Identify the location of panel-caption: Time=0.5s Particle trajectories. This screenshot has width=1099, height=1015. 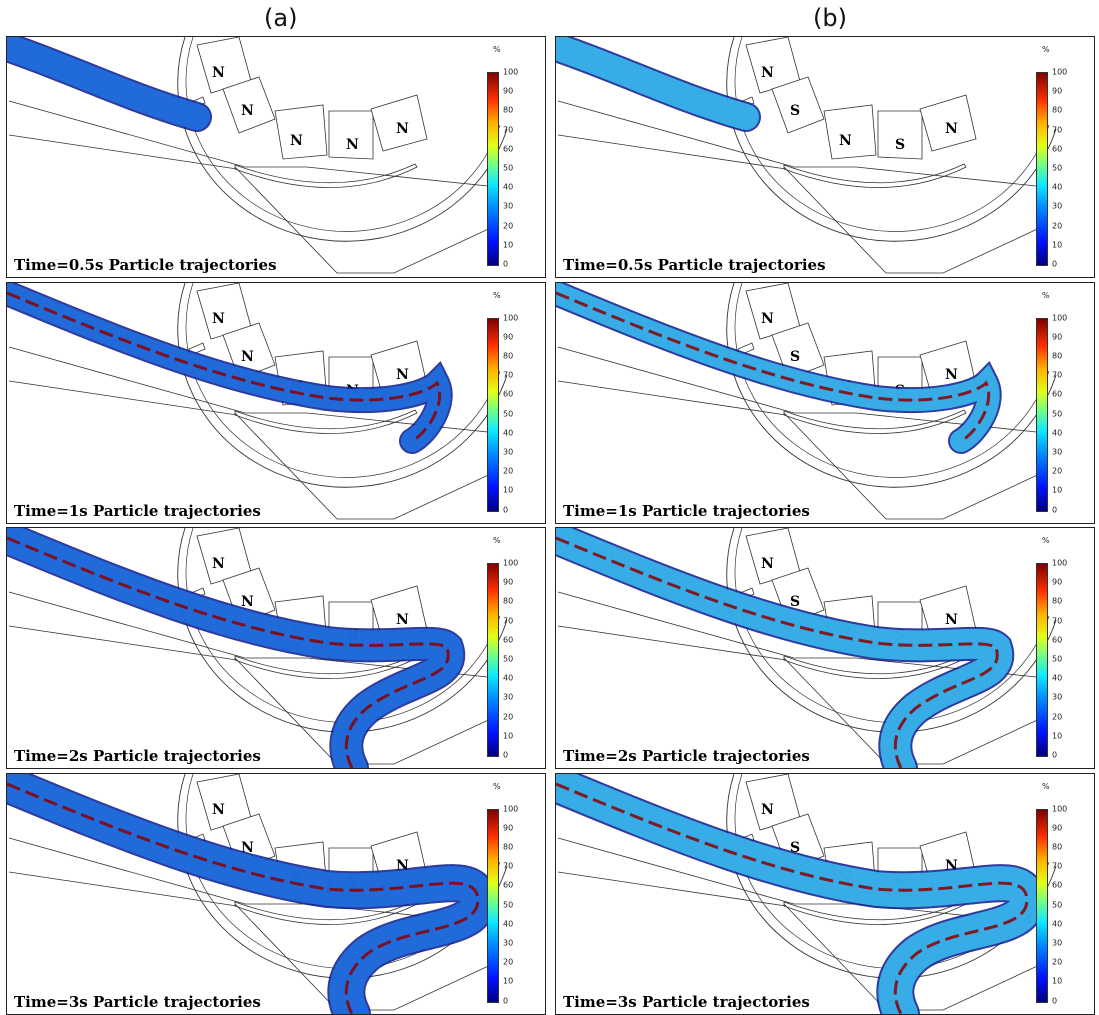
(145, 265).